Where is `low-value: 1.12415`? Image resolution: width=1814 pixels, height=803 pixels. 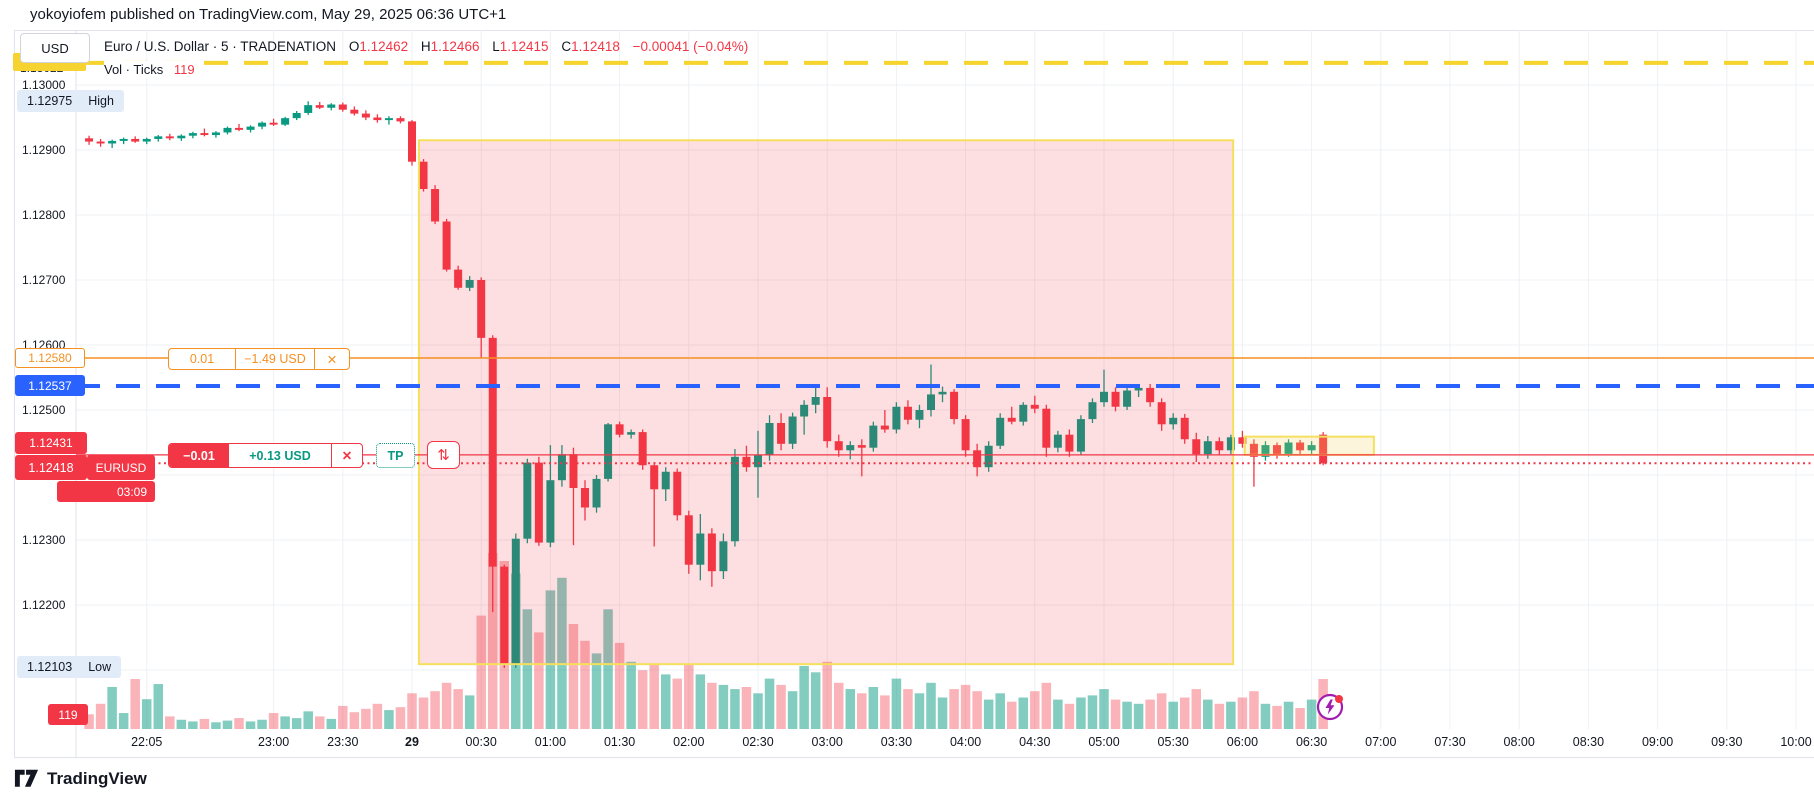 low-value: 1.12415 is located at coordinates (524, 46).